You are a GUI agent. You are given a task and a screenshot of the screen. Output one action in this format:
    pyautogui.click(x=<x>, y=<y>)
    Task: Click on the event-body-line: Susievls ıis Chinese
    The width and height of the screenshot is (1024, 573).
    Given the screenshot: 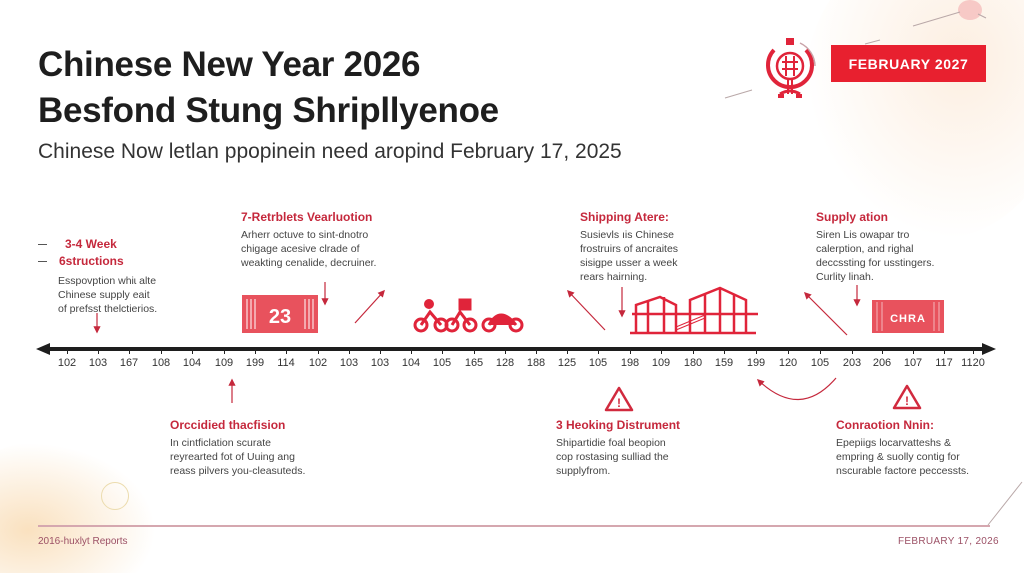 What is the action you would take?
    pyautogui.click(x=627, y=235)
    